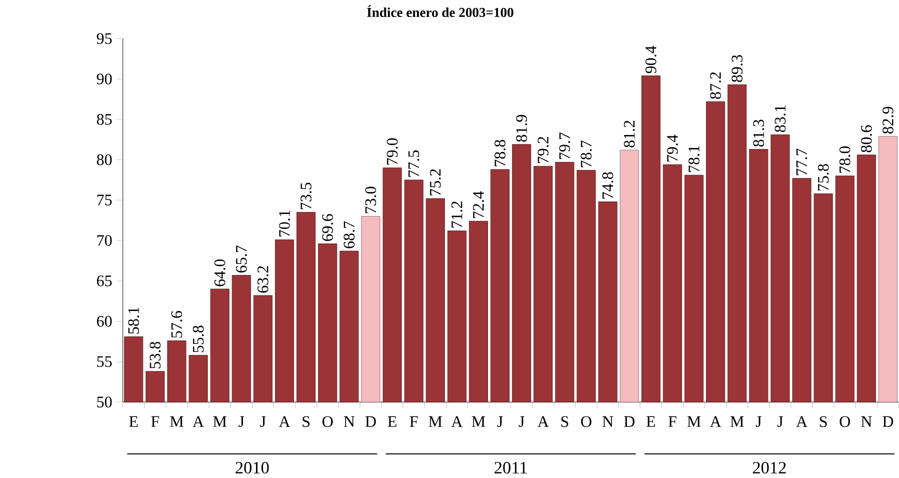 This screenshot has width=899, height=478. Describe the element at coordinates (104, 119) in the screenshot. I see `y-tick-label: 85` at that location.